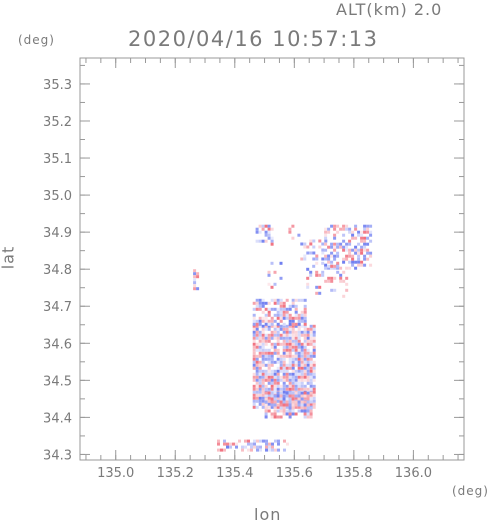  Describe the element at coordinates (115, 473) in the screenshot. I see `x-tick-label: 135.0` at that location.